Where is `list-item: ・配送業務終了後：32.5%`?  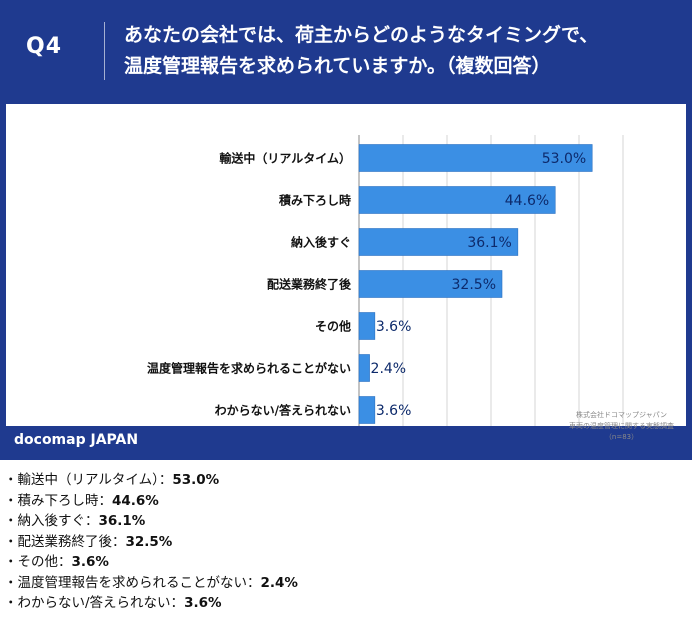
list-item: ・配送業務終了後：32.5% is located at coordinates (151, 542).